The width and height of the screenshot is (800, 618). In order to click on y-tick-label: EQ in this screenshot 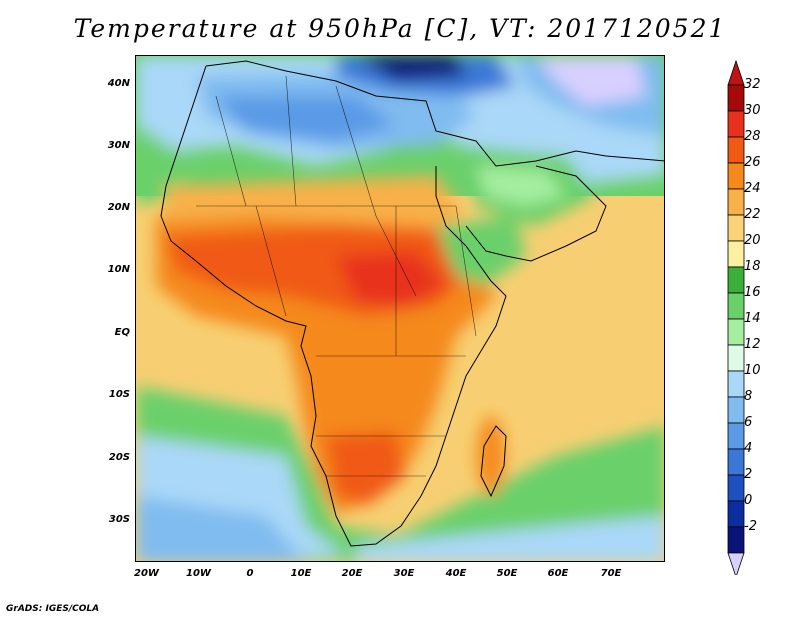, I will do `click(122, 332)`.